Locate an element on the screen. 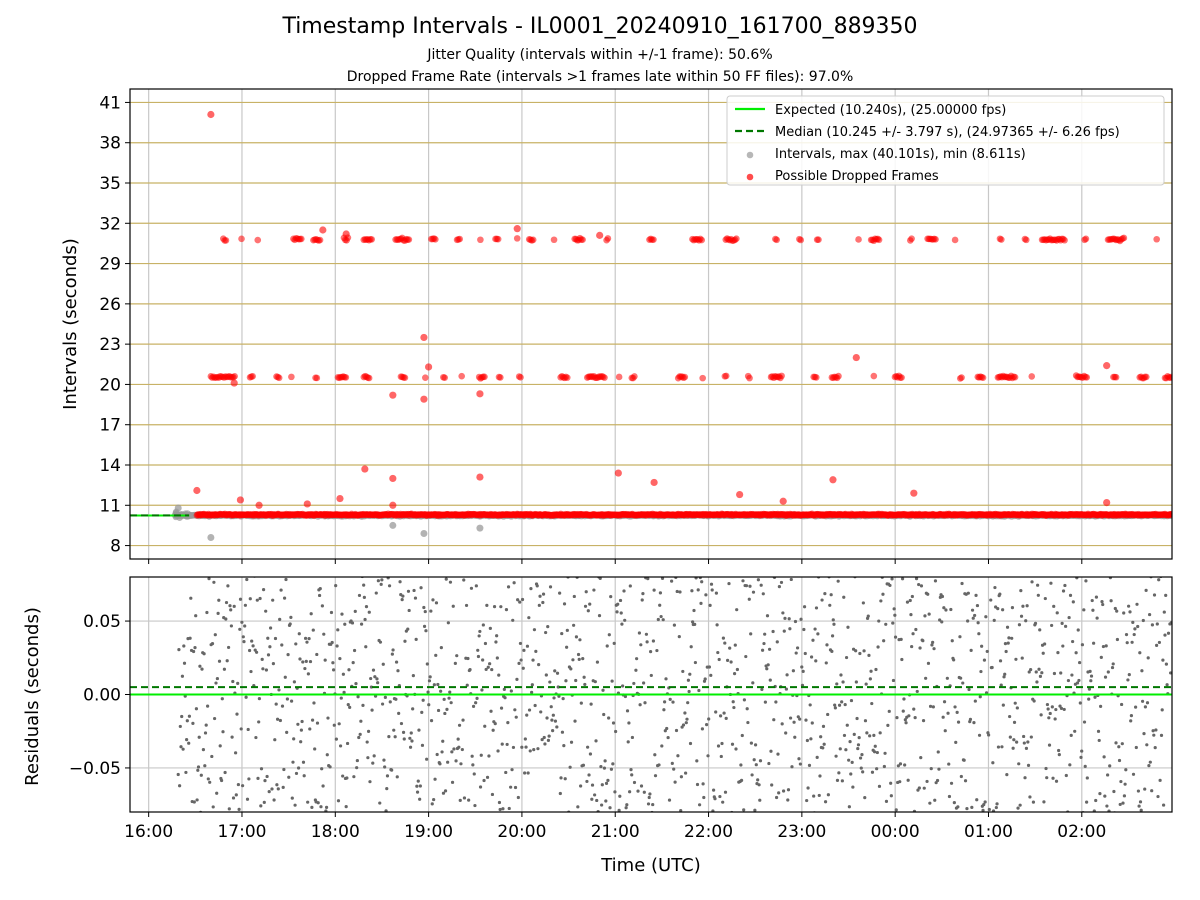  y-tick-label: 41 is located at coordinates (110, 103).